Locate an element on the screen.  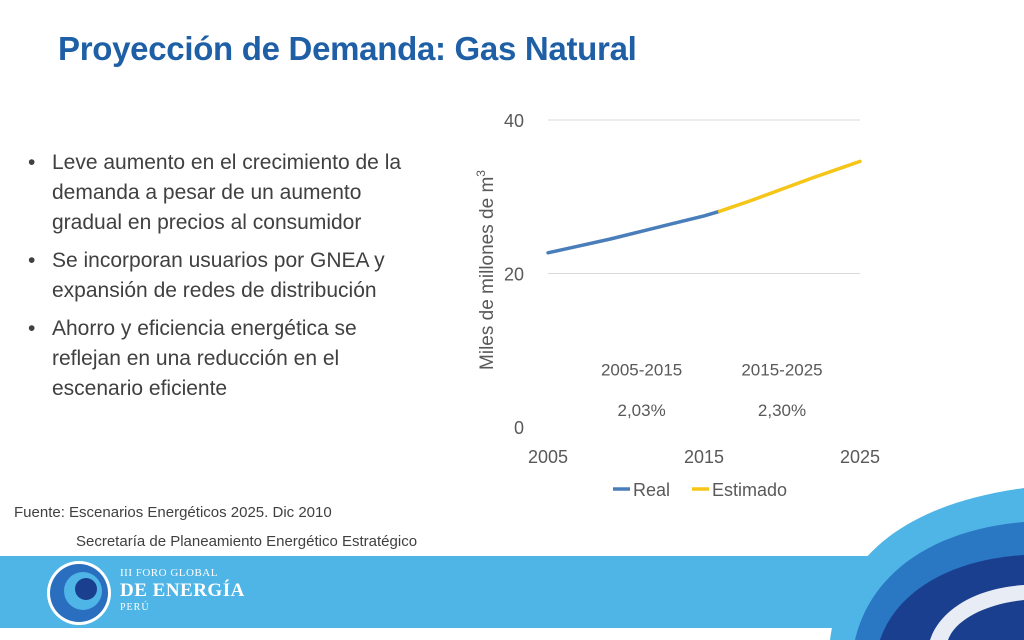
series-lines is located at coordinates (704, 207).